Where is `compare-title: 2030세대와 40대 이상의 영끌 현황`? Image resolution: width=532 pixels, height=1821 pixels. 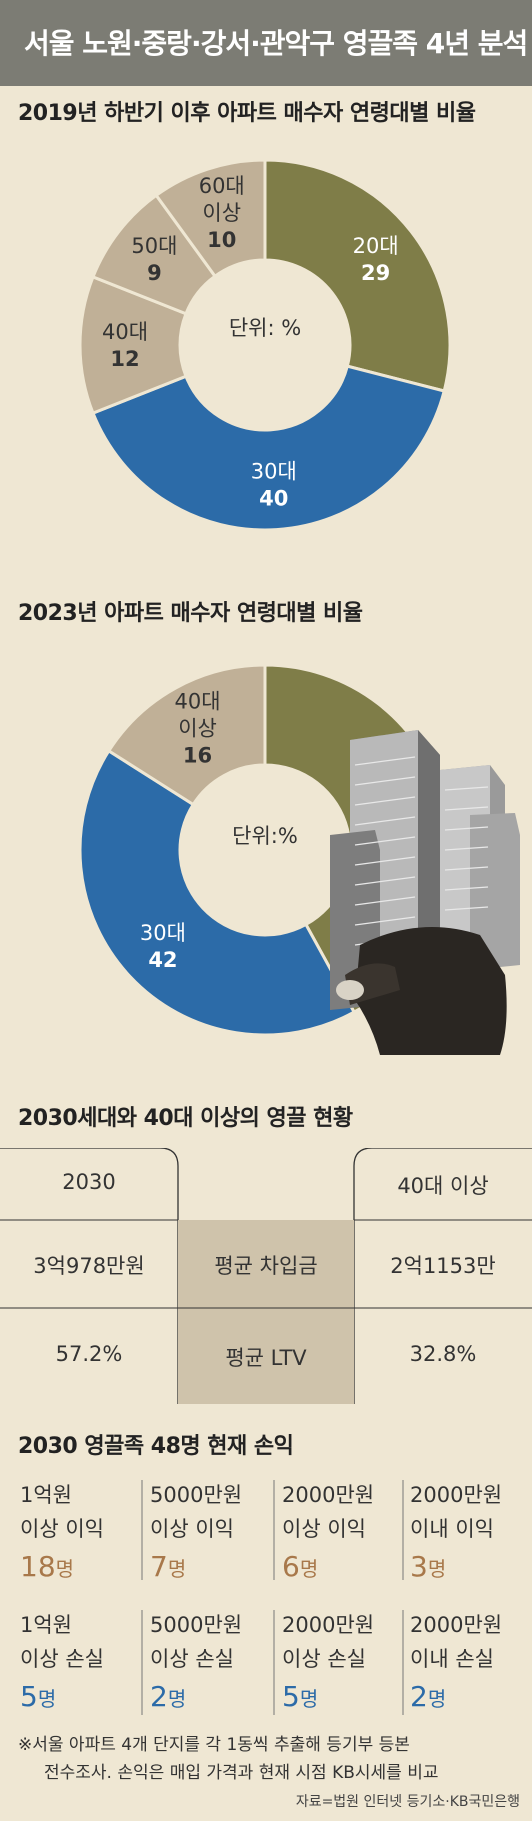
compare-title: 2030세대와 40대 이상의 영끌 현황 is located at coordinates (185, 1118).